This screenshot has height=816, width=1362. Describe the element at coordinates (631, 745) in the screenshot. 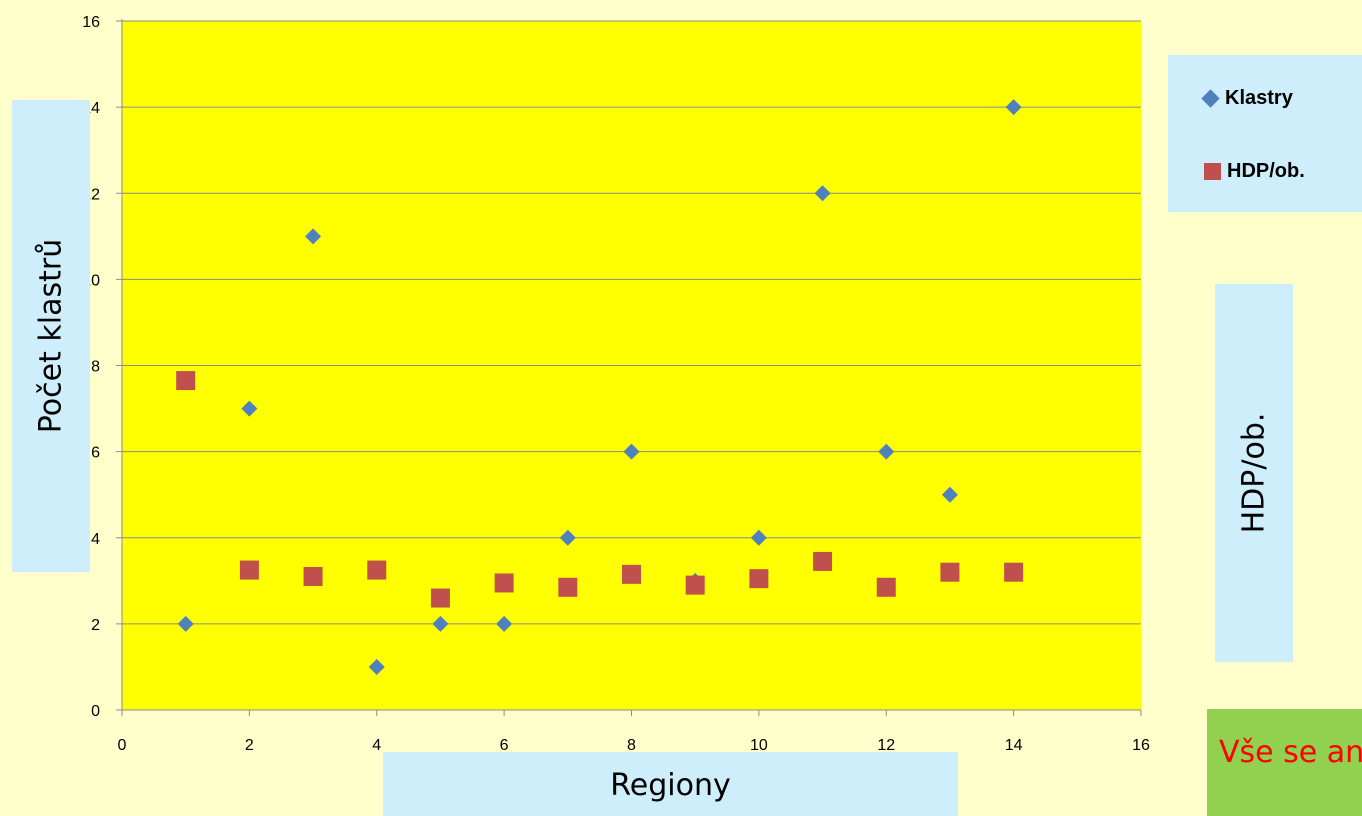

I see `x-tick-label-4: 8` at that location.